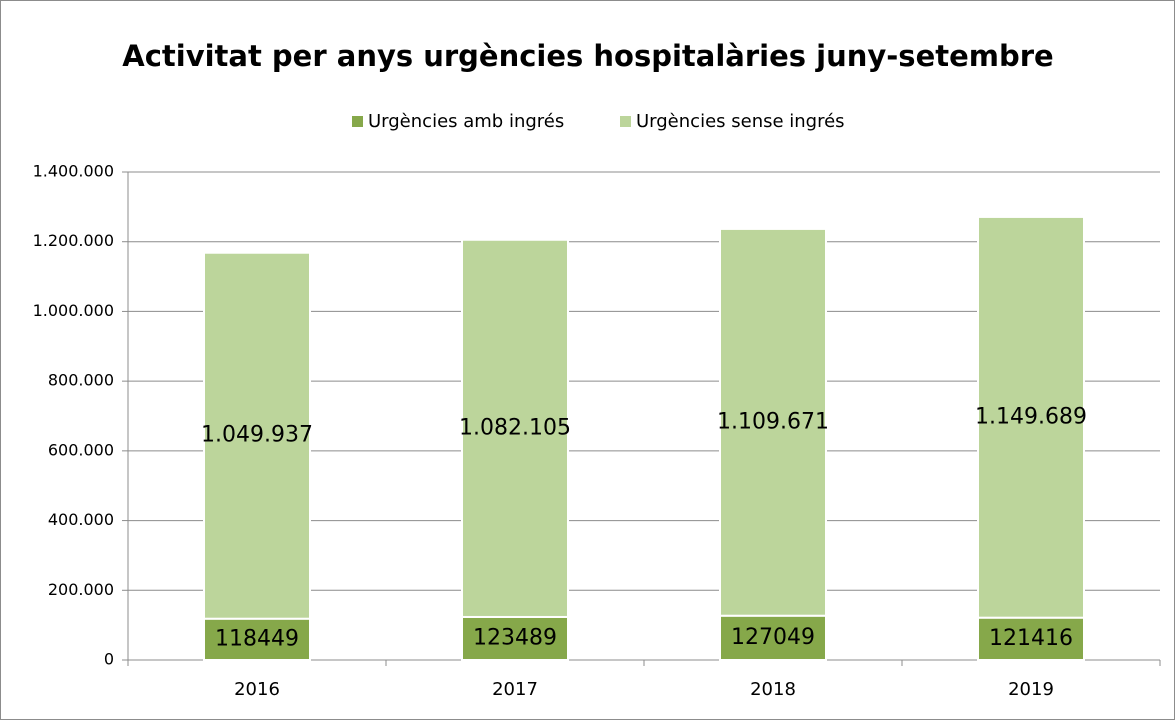  I want to click on data-label: 1.109.671, so click(773, 421).